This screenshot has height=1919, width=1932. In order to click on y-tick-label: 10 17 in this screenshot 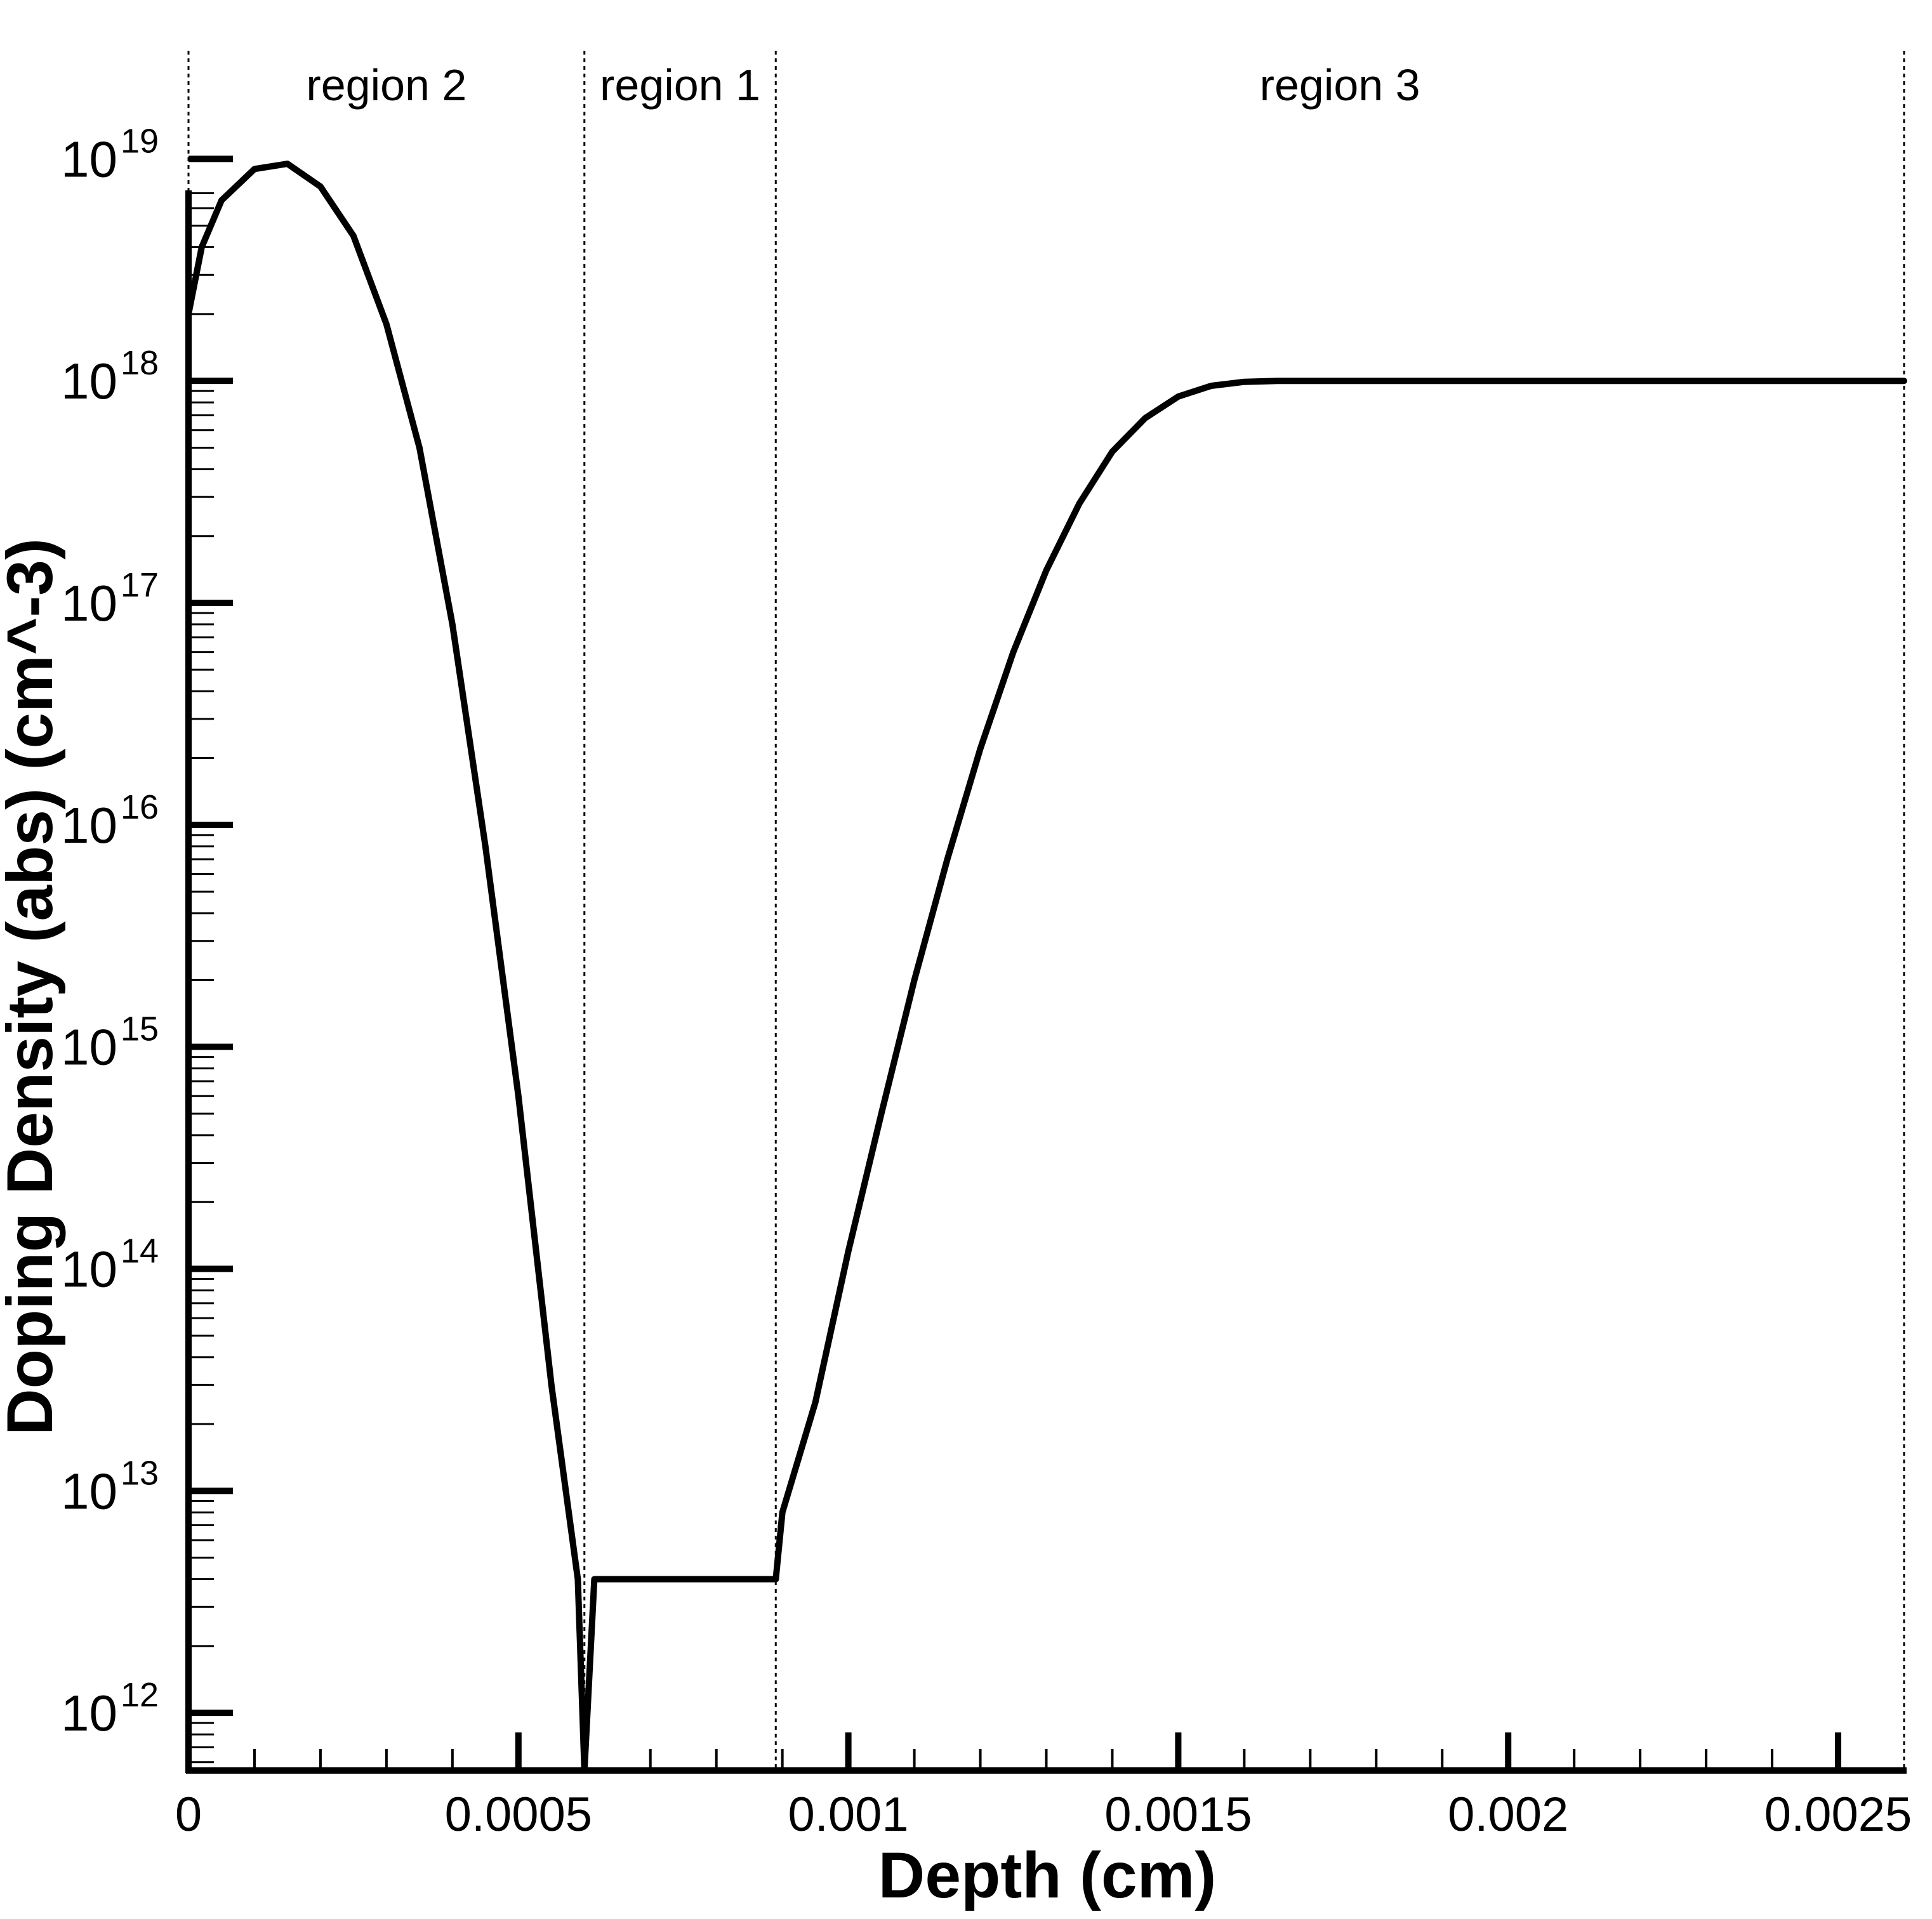, I will do `click(110, 598)`.